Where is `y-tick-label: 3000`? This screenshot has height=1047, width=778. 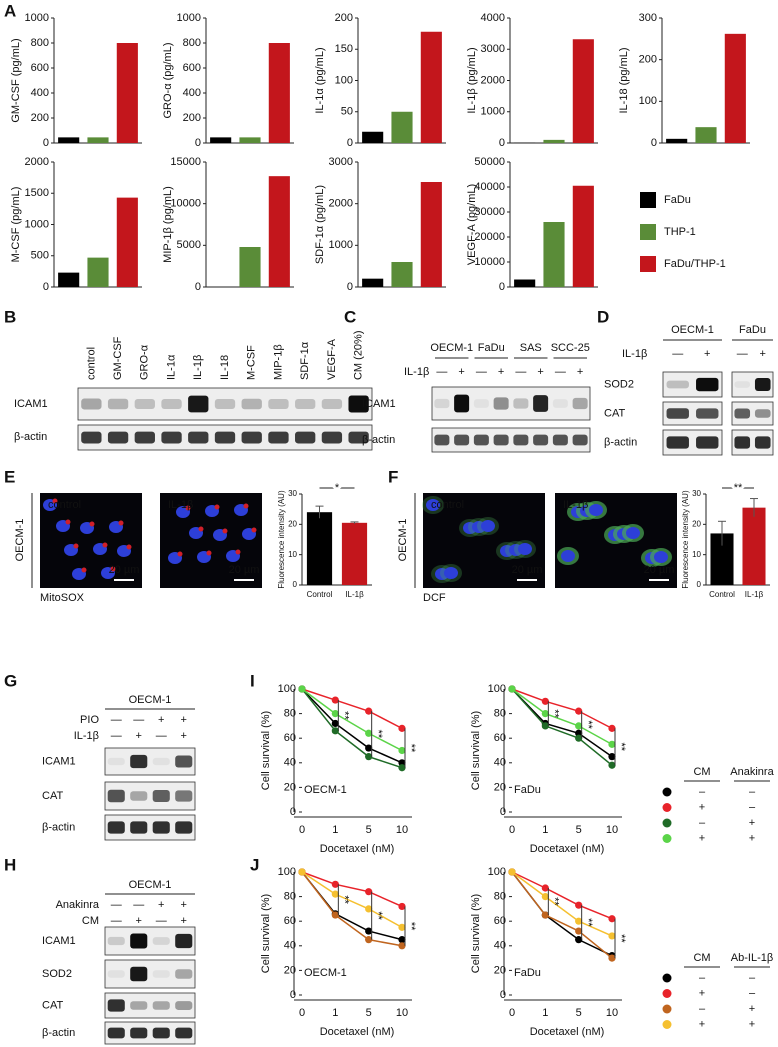
y-tick-label: 3000 is located at coordinates (493, 49).